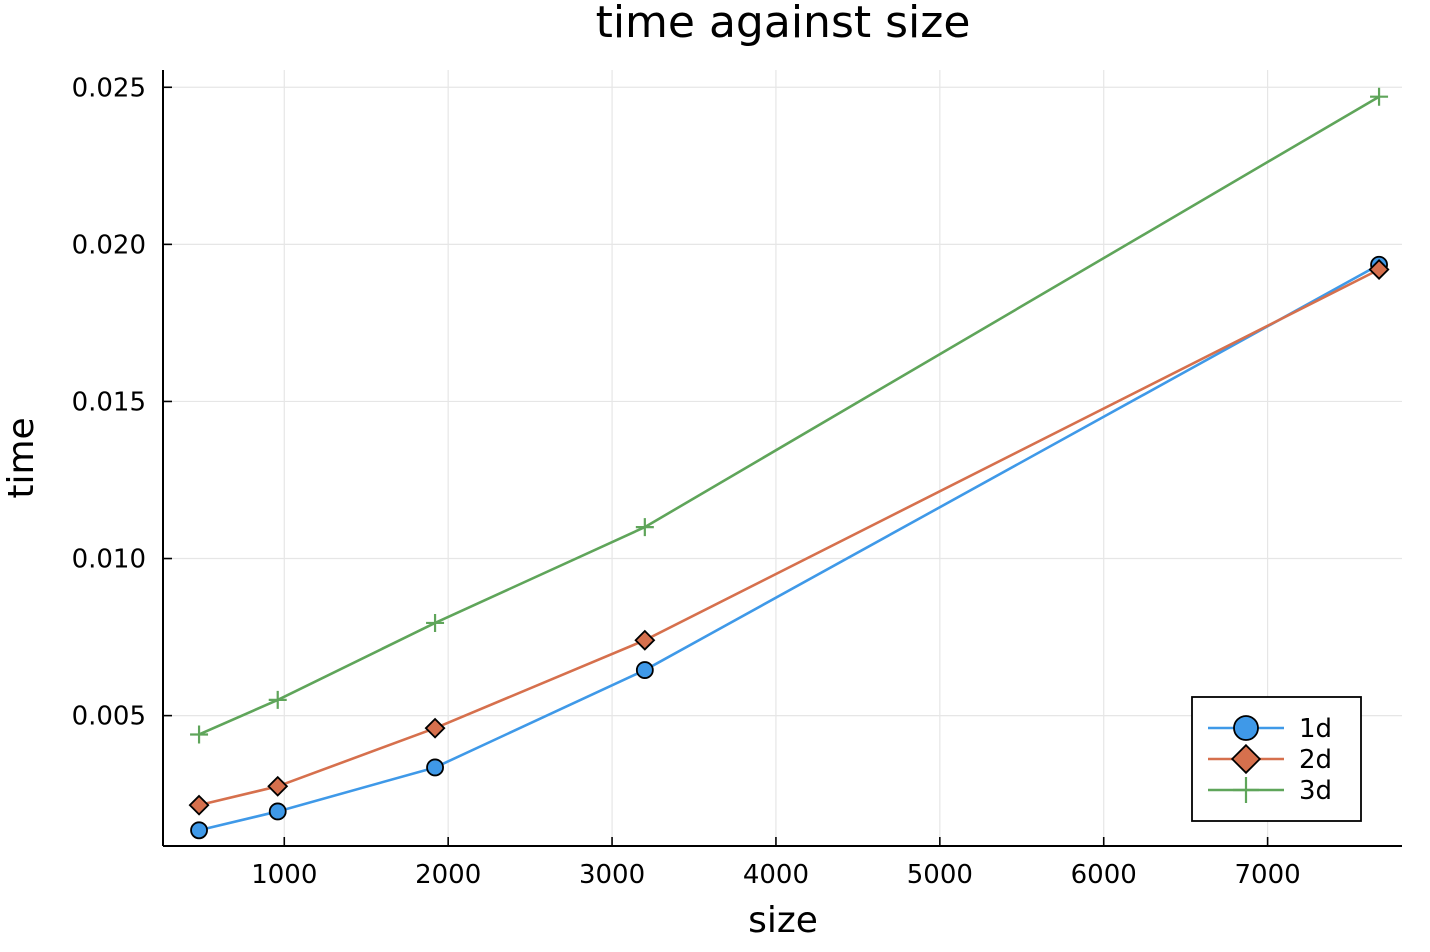 The width and height of the screenshot is (1430, 952). What do you see at coordinates (940, 875) in the screenshot?
I see `x-tick-label: 5000` at bounding box center [940, 875].